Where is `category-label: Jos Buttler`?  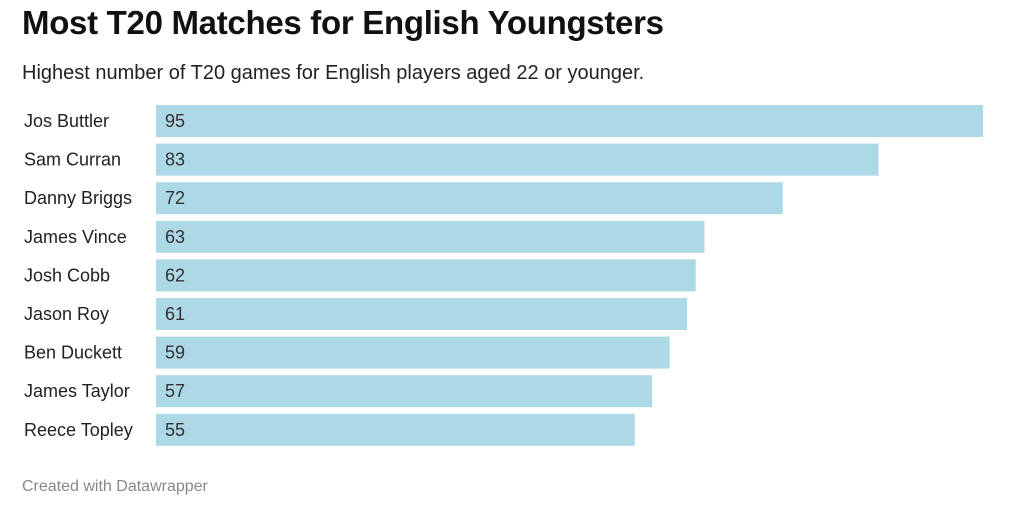 category-label: Jos Buttler is located at coordinates (66, 121).